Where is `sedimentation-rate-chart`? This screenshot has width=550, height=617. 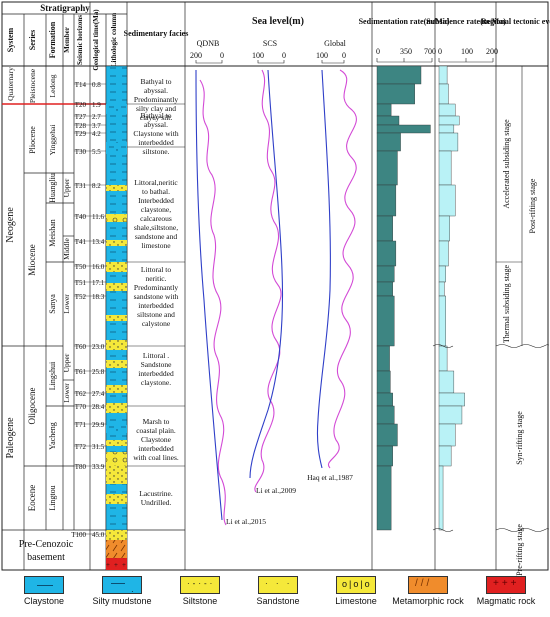
sedimentation-rate-chart is located at coordinates (403, 298).